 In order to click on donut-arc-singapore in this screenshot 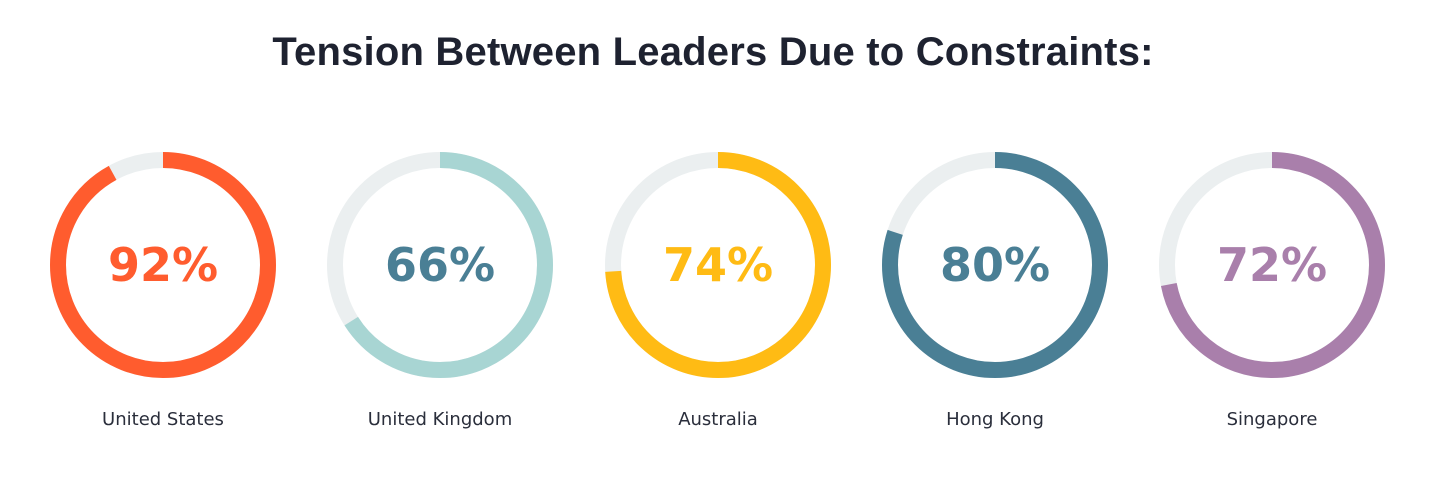, I will do `click(1272, 265)`.